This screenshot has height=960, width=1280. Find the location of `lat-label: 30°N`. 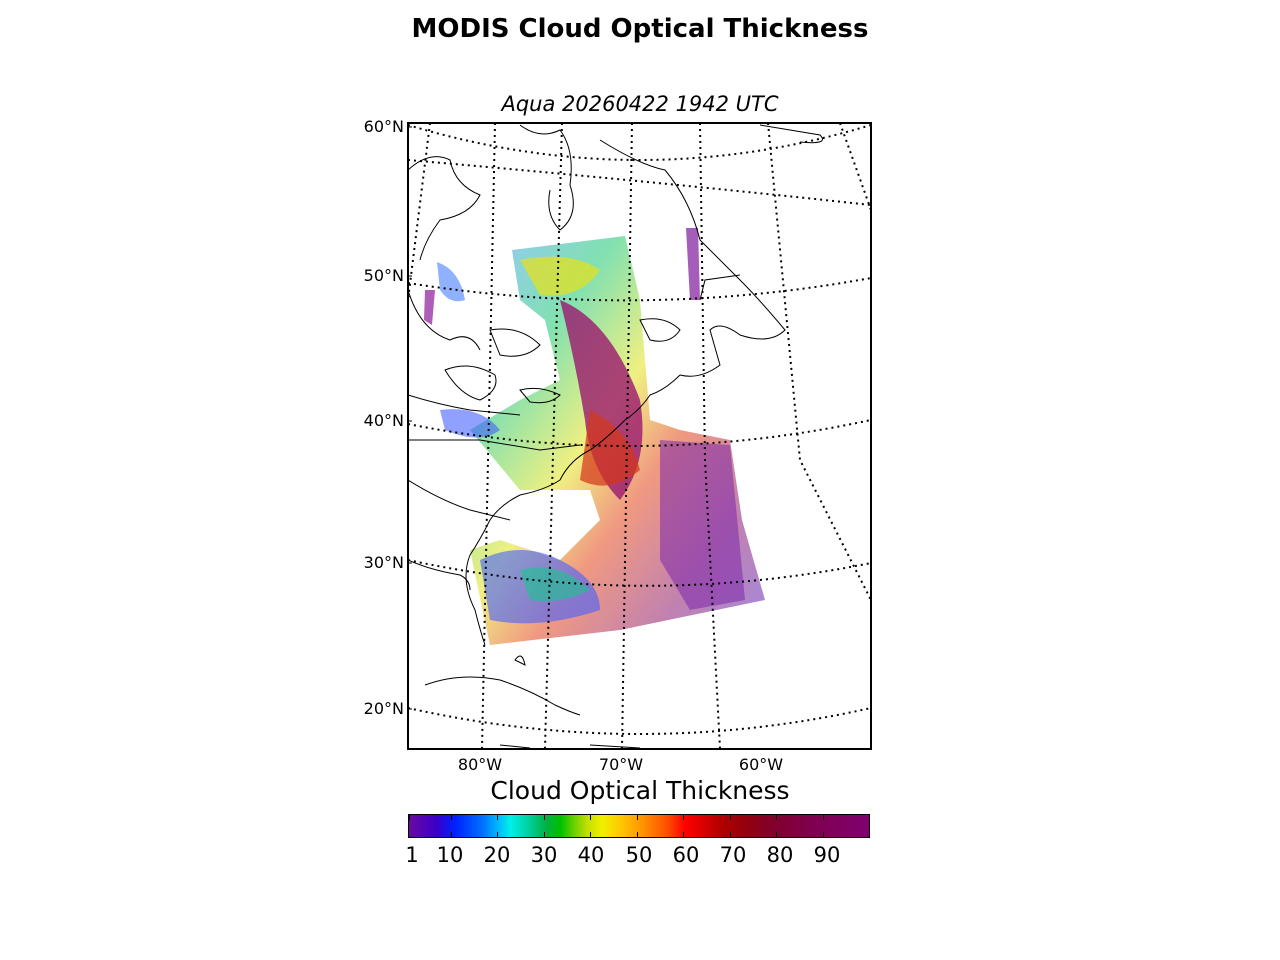

lat-label: 30°N is located at coordinates (383, 562).